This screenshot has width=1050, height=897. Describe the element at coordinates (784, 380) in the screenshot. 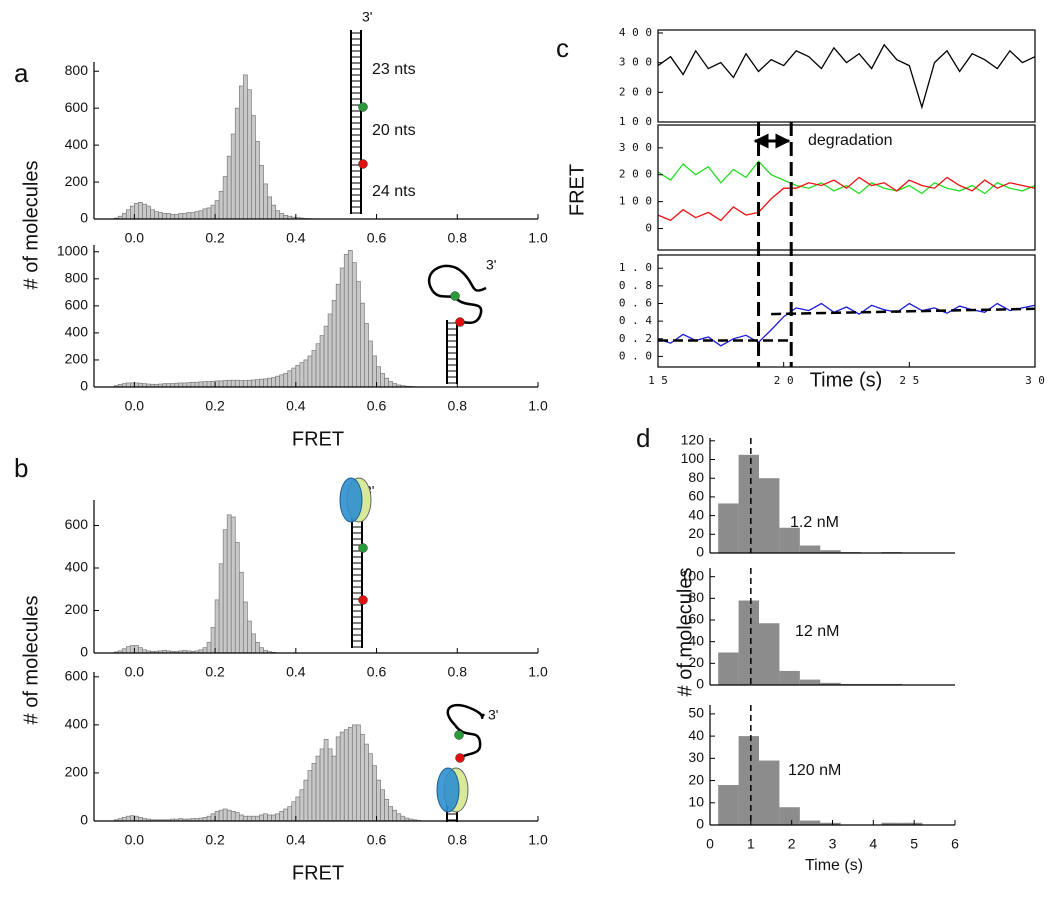

I see `x-tick-label: 2 0` at that location.